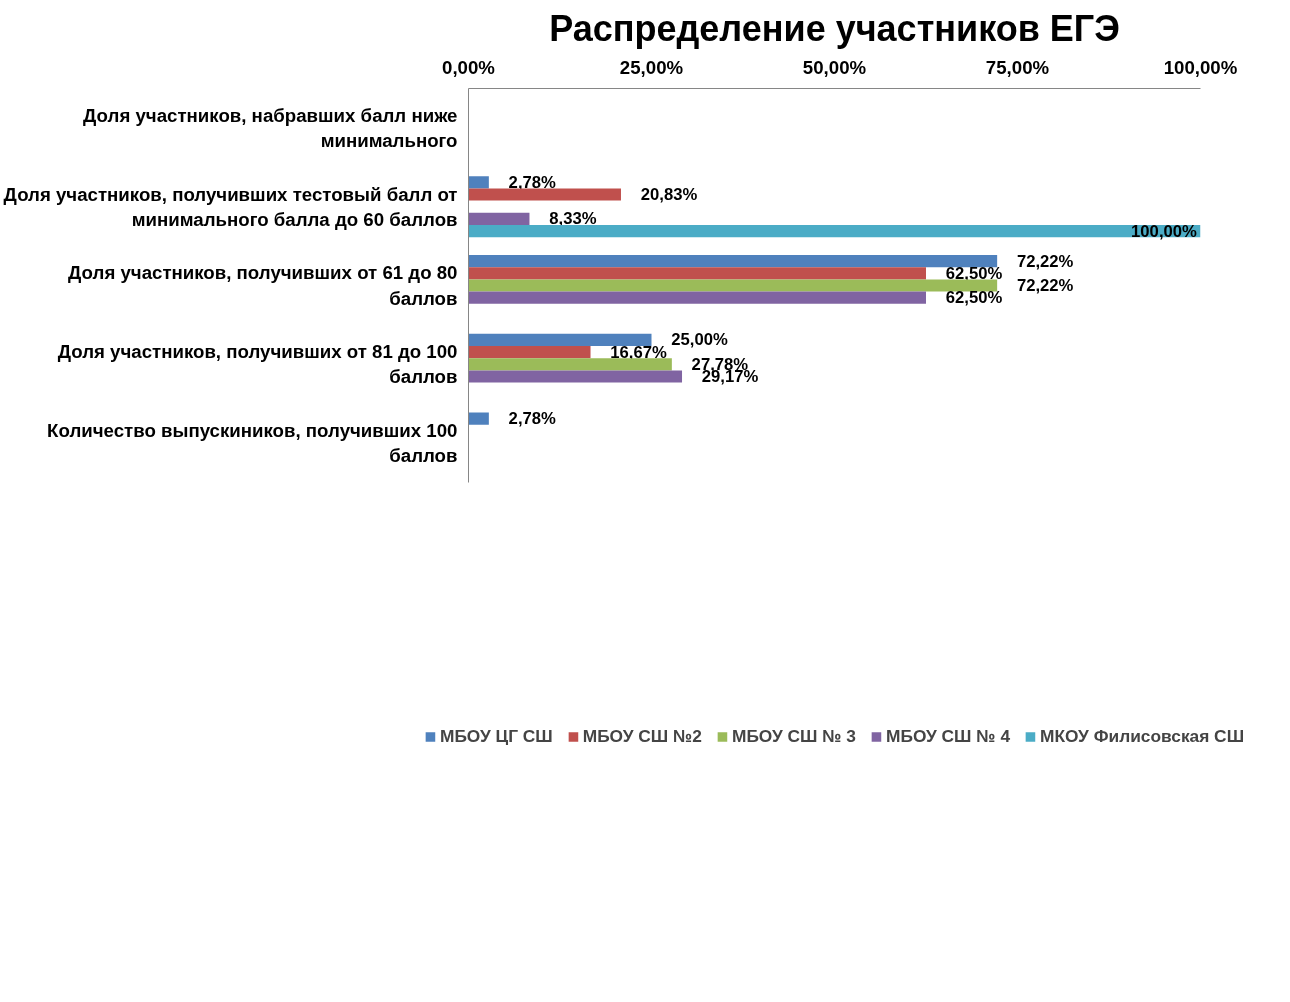 This screenshot has height=1002, width=1290. Describe the element at coordinates (496, 736) in the screenshot. I see `legend-label: МБОУ ЦГ СШ` at that location.